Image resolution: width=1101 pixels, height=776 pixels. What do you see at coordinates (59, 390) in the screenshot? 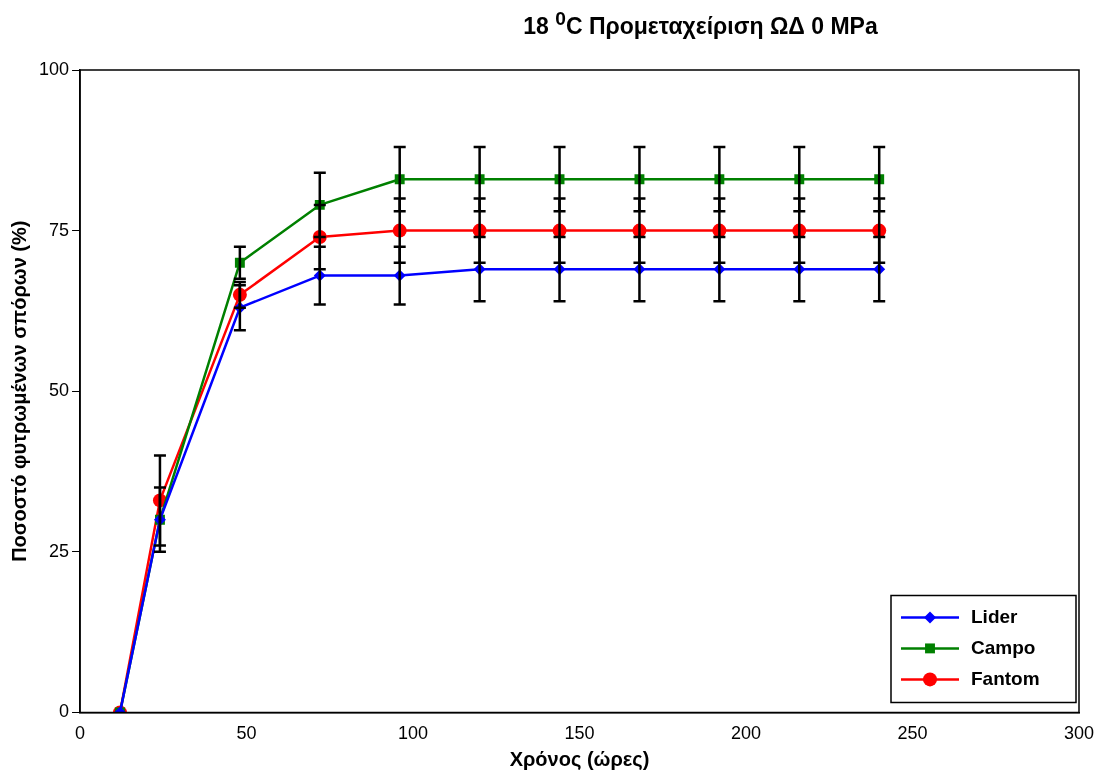
I see `y-tick-label: 50` at bounding box center [59, 390].